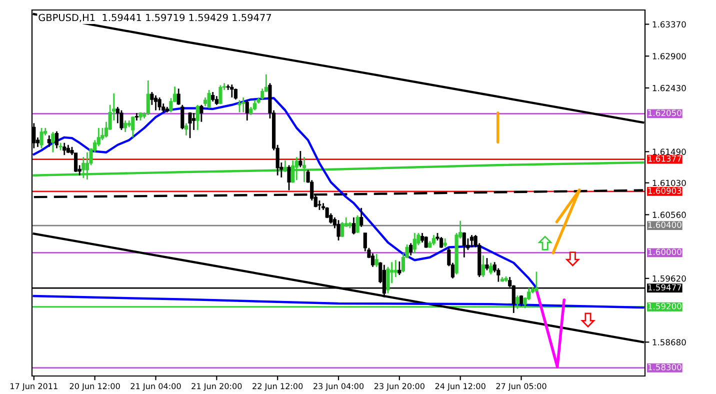 The width and height of the screenshot is (716, 394). Describe the element at coordinates (665, 306) in the screenshot. I see `ref-line-label: 1.59200` at that location.